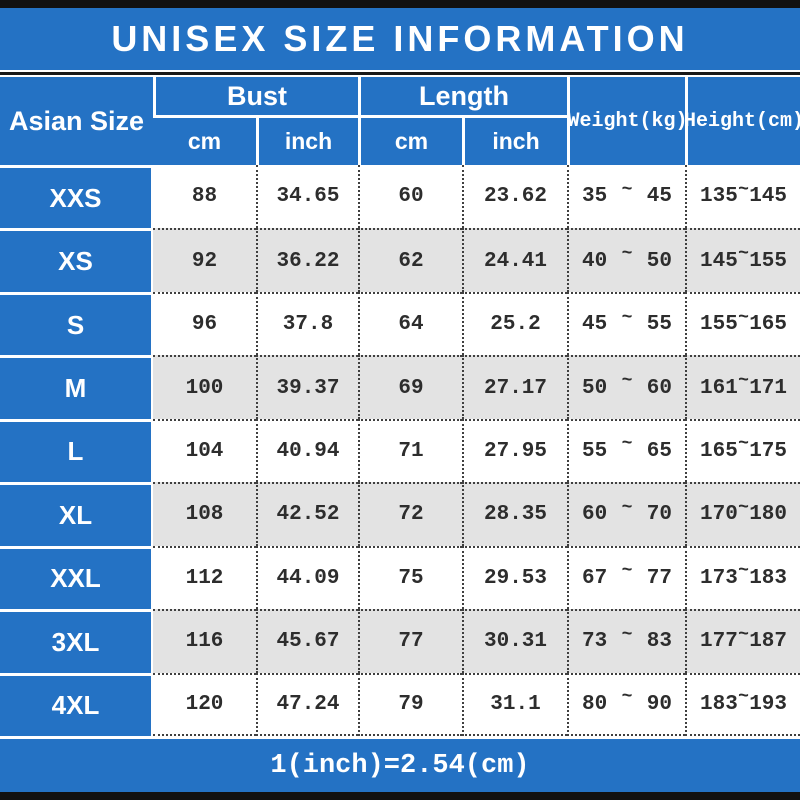 The height and width of the screenshot is (800, 800). Describe the element at coordinates (719, 578) in the screenshot. I see `height-min: 173` at that location.